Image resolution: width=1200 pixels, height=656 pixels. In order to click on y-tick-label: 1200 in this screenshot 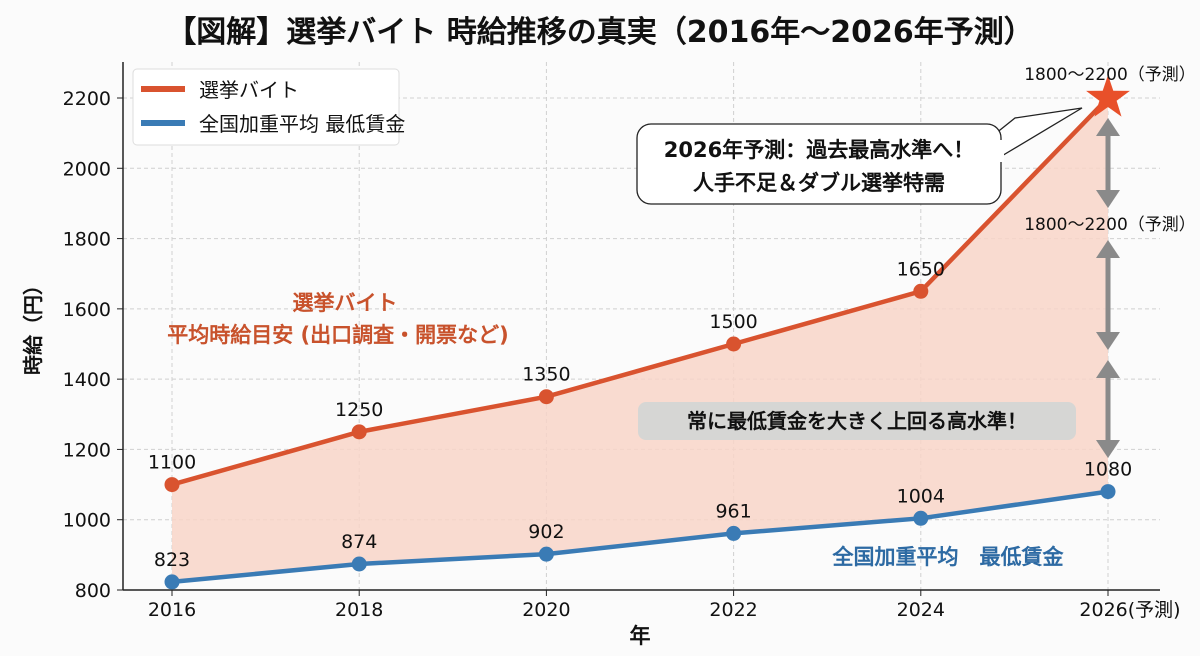, I will do `click(87, 450)`.